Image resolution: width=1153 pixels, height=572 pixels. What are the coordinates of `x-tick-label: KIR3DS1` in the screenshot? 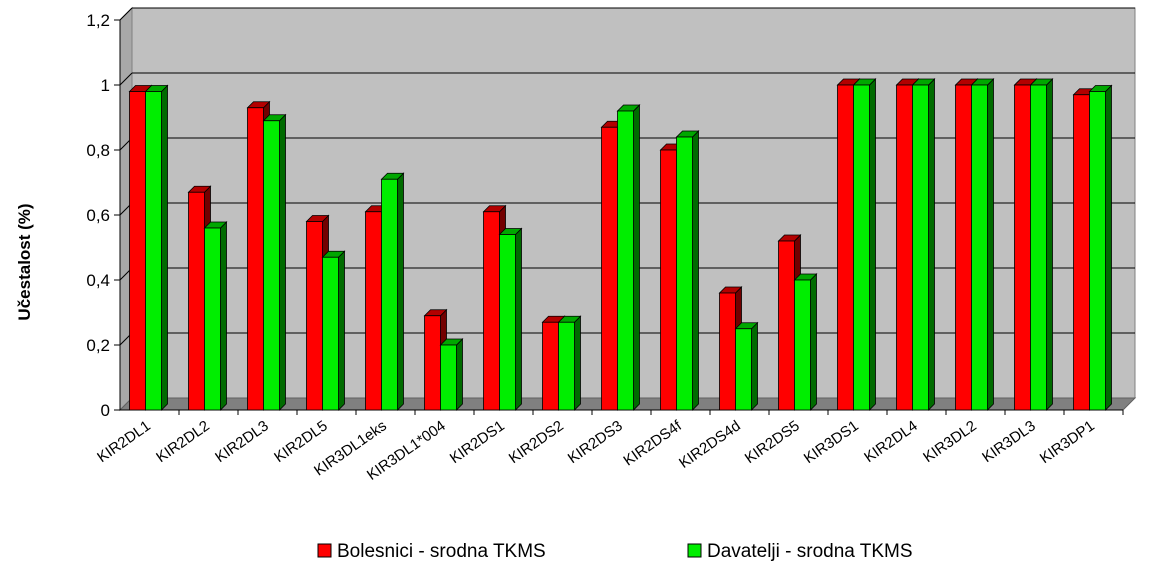 It's located at (831, 442).